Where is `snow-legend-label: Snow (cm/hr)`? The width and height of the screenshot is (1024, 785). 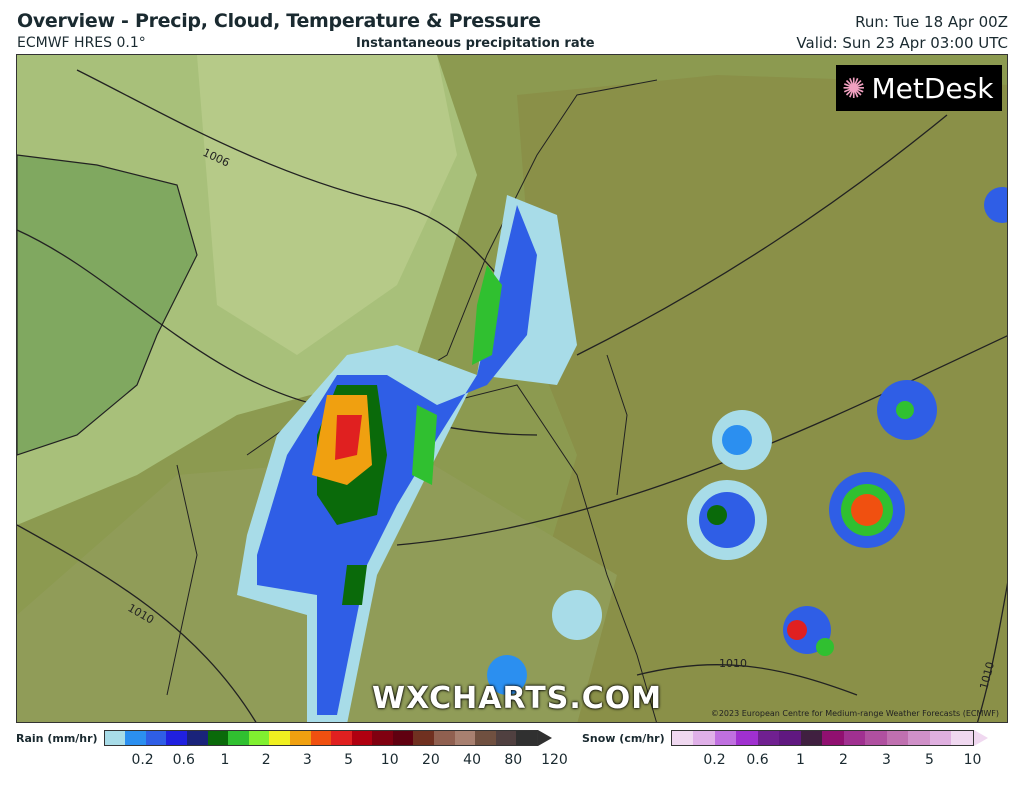
snow-legend-label: Snow (cm/hr) is located at coordinates (623, 738).